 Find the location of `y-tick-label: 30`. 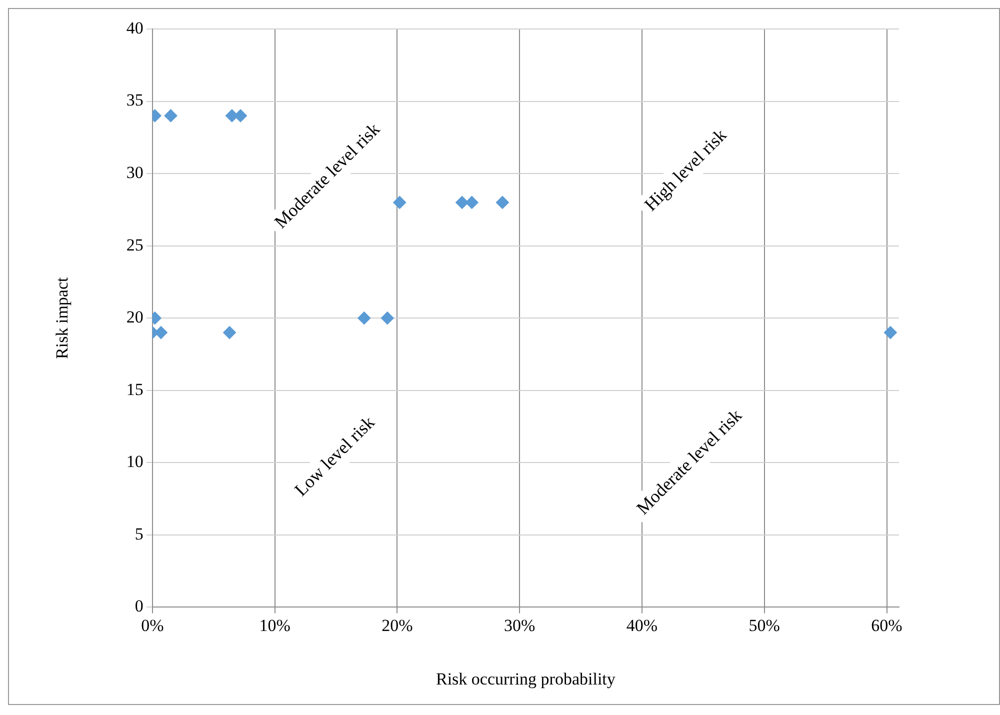

y-tick-label: 30 is located at coordinates (135, 172).